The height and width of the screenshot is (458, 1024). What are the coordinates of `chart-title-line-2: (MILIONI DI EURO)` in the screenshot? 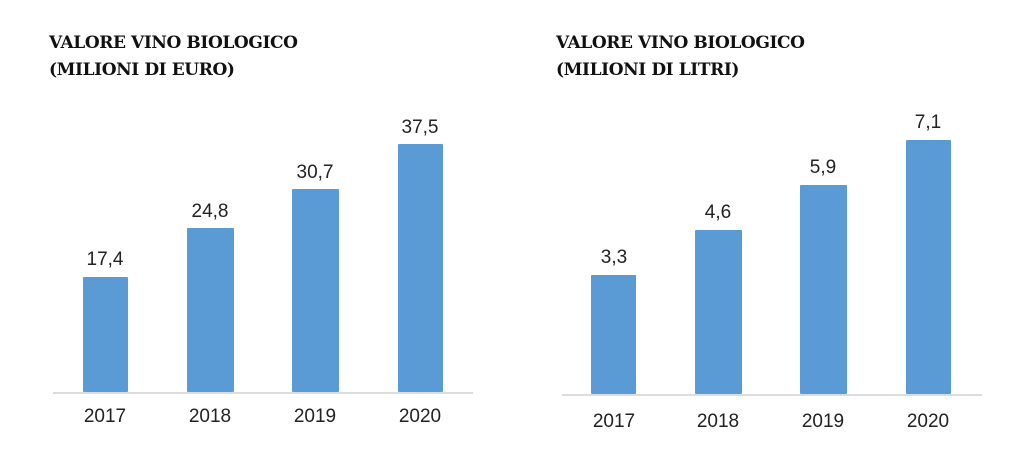 It's located at (142, 70).